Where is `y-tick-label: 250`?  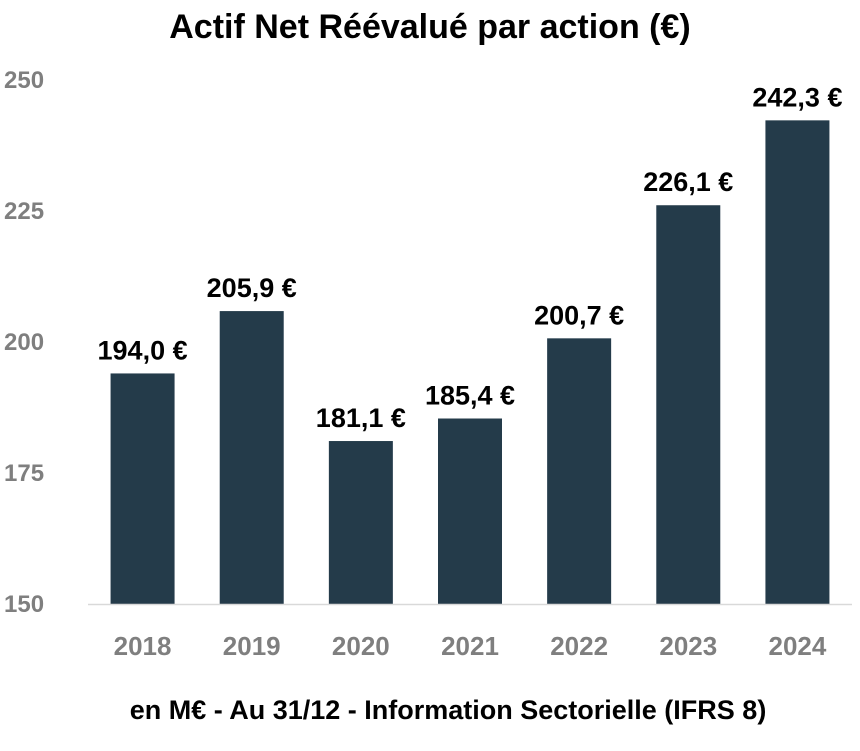
y-tick-label: 250 is located at coordinates (24, 80).